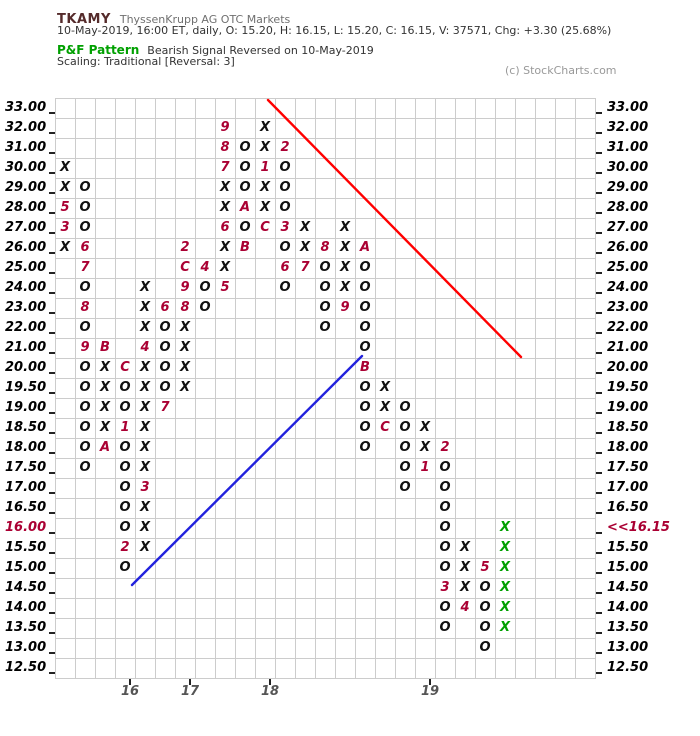 The height and width of the screenshot is (736, 700). What do you see at coordinates (26, 627) in the screenshot?
I see `y-axis-label-left: 13.50` at bounding box center [26, 627].